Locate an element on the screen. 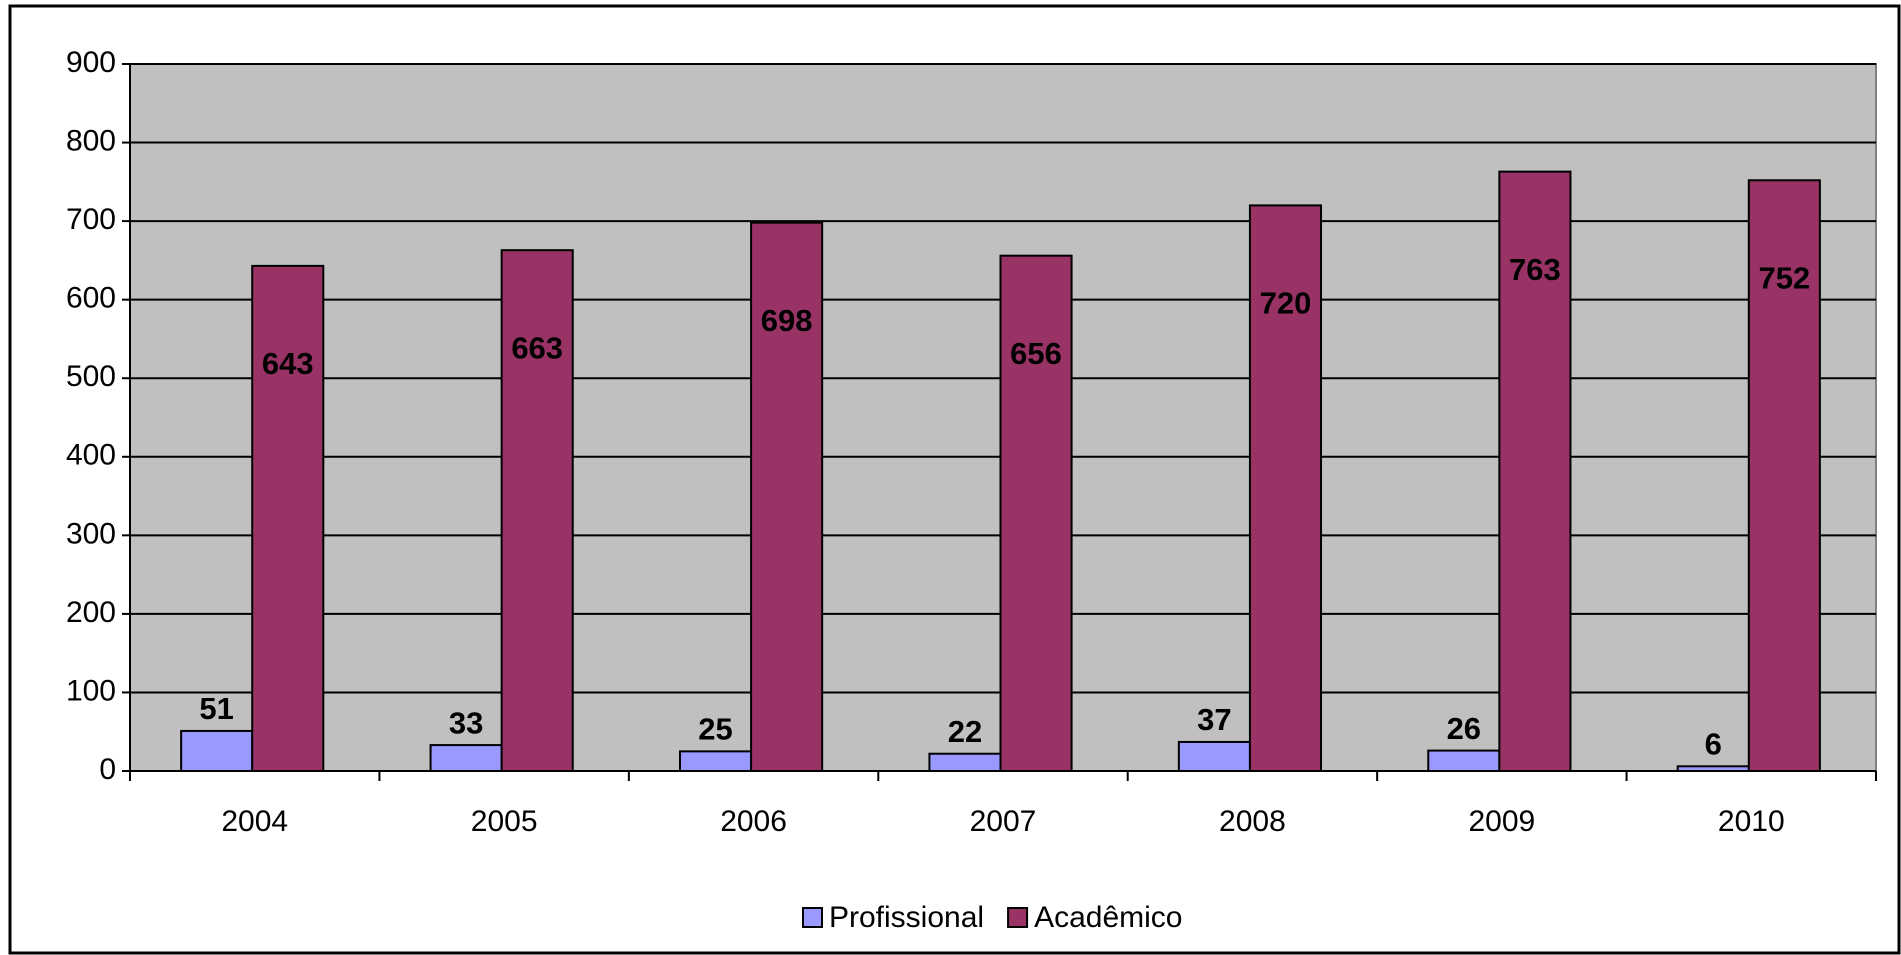 The image size is (1901, 955). value-label: 656 is located at coordinates (1036, 353).